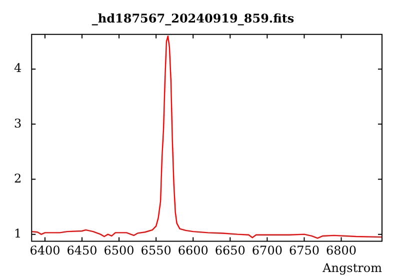 The width and height of the screenshot is (400, 280). I want to click on x-axis-title: Angstrom, so click(352, 267).